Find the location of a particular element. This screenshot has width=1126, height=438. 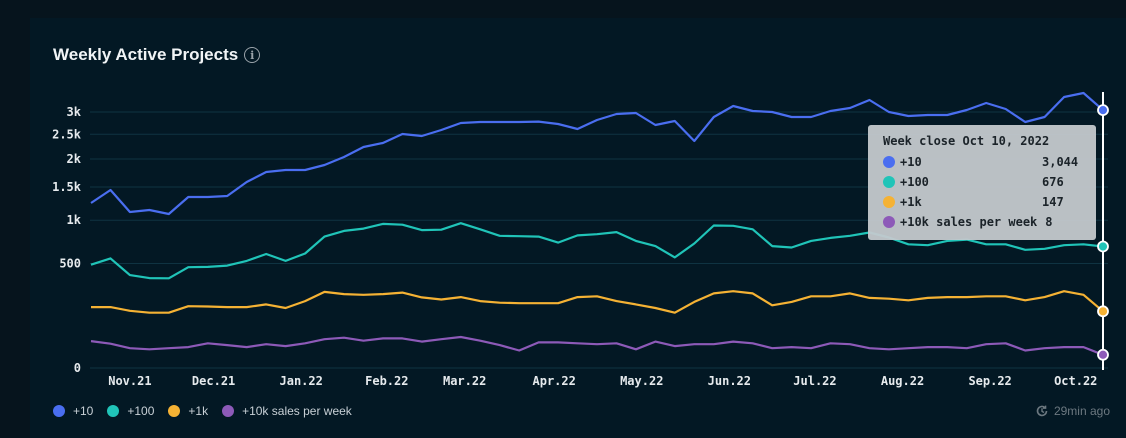

x-tick-label: Jun.22 is located at coordinates (729, 381).